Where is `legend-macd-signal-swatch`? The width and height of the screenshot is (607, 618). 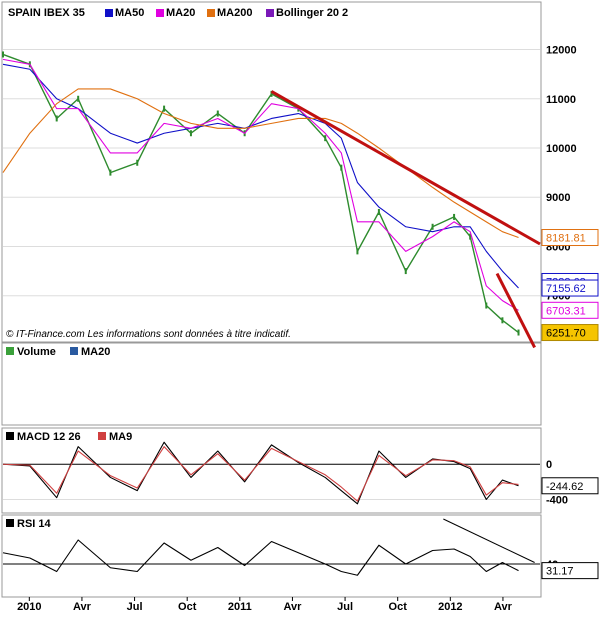 legend-macd-signal-swatch is located at coordinates (102, 436).